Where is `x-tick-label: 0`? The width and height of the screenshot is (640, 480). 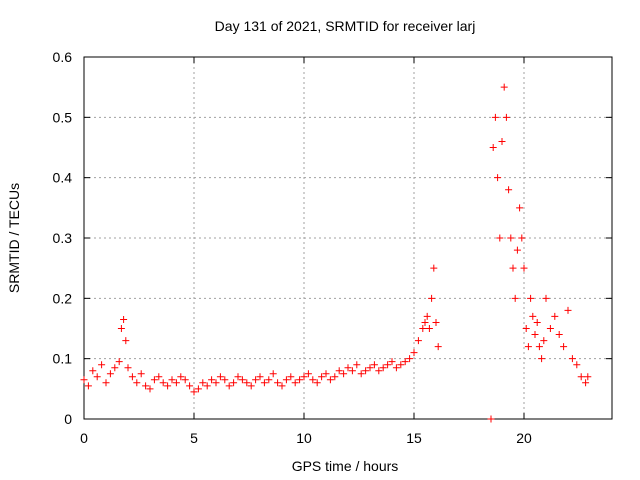 x-tick-label: 0 is located at coordinates (84, 438).